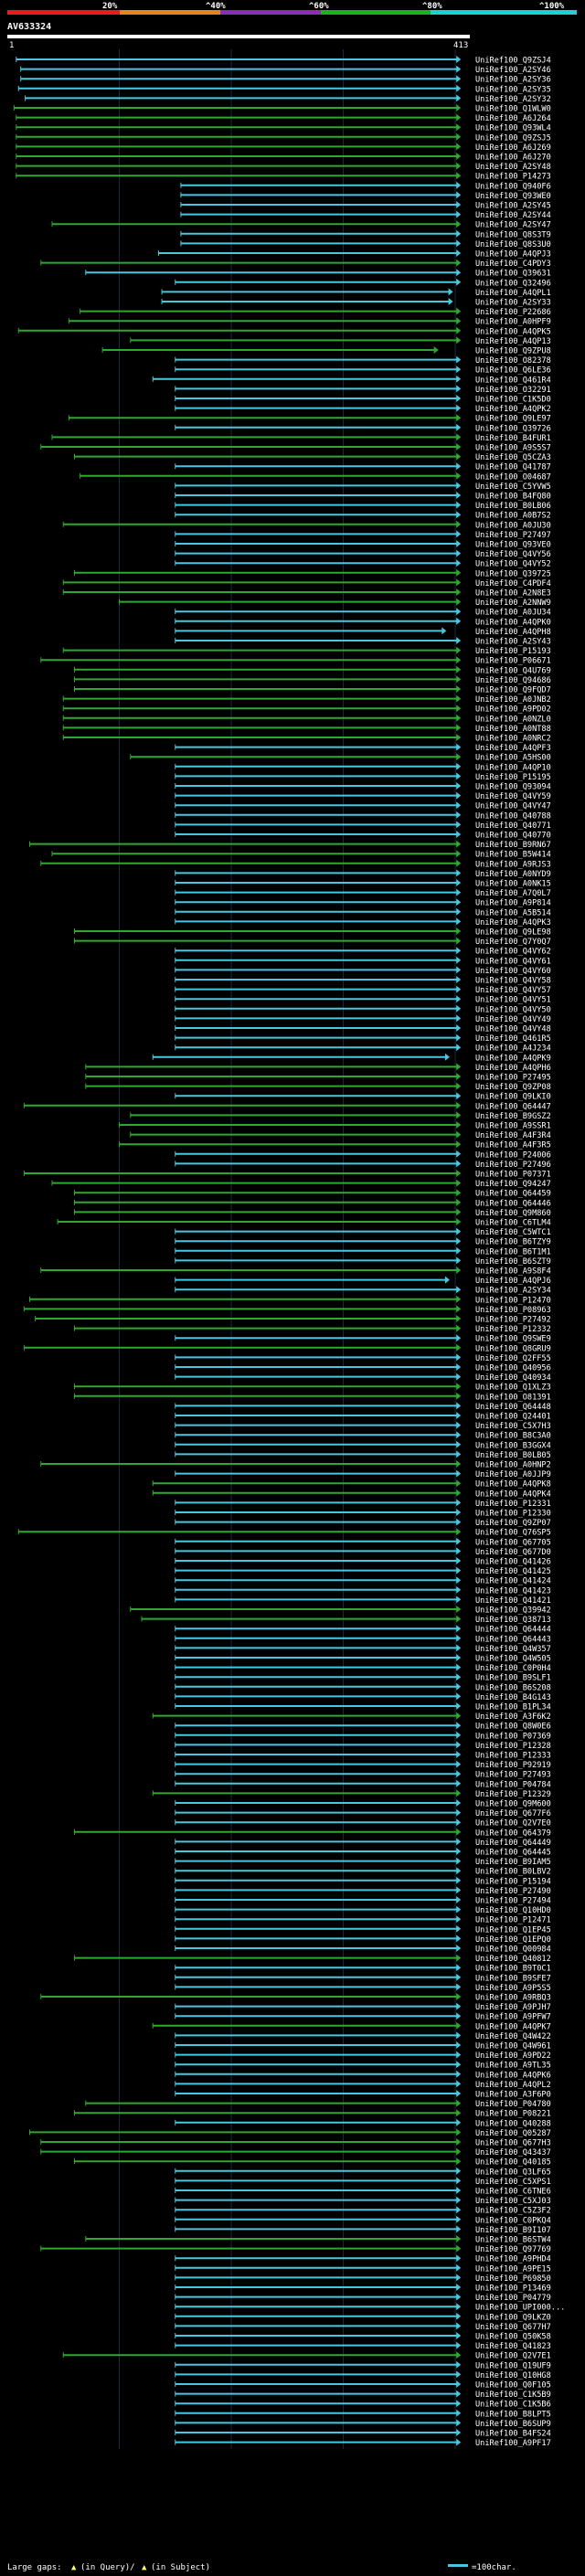  Describe the element at coordinates (513, 1378) in the screenshot. I see `hit-label: UniRef100_Q40934` at that location.